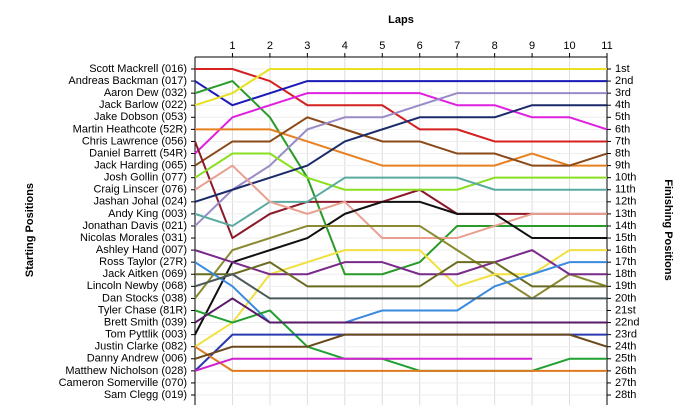 The height and width of the screenshot is (420, 700). I want to click on y2-tick-label: 24th, so click(625, 347).